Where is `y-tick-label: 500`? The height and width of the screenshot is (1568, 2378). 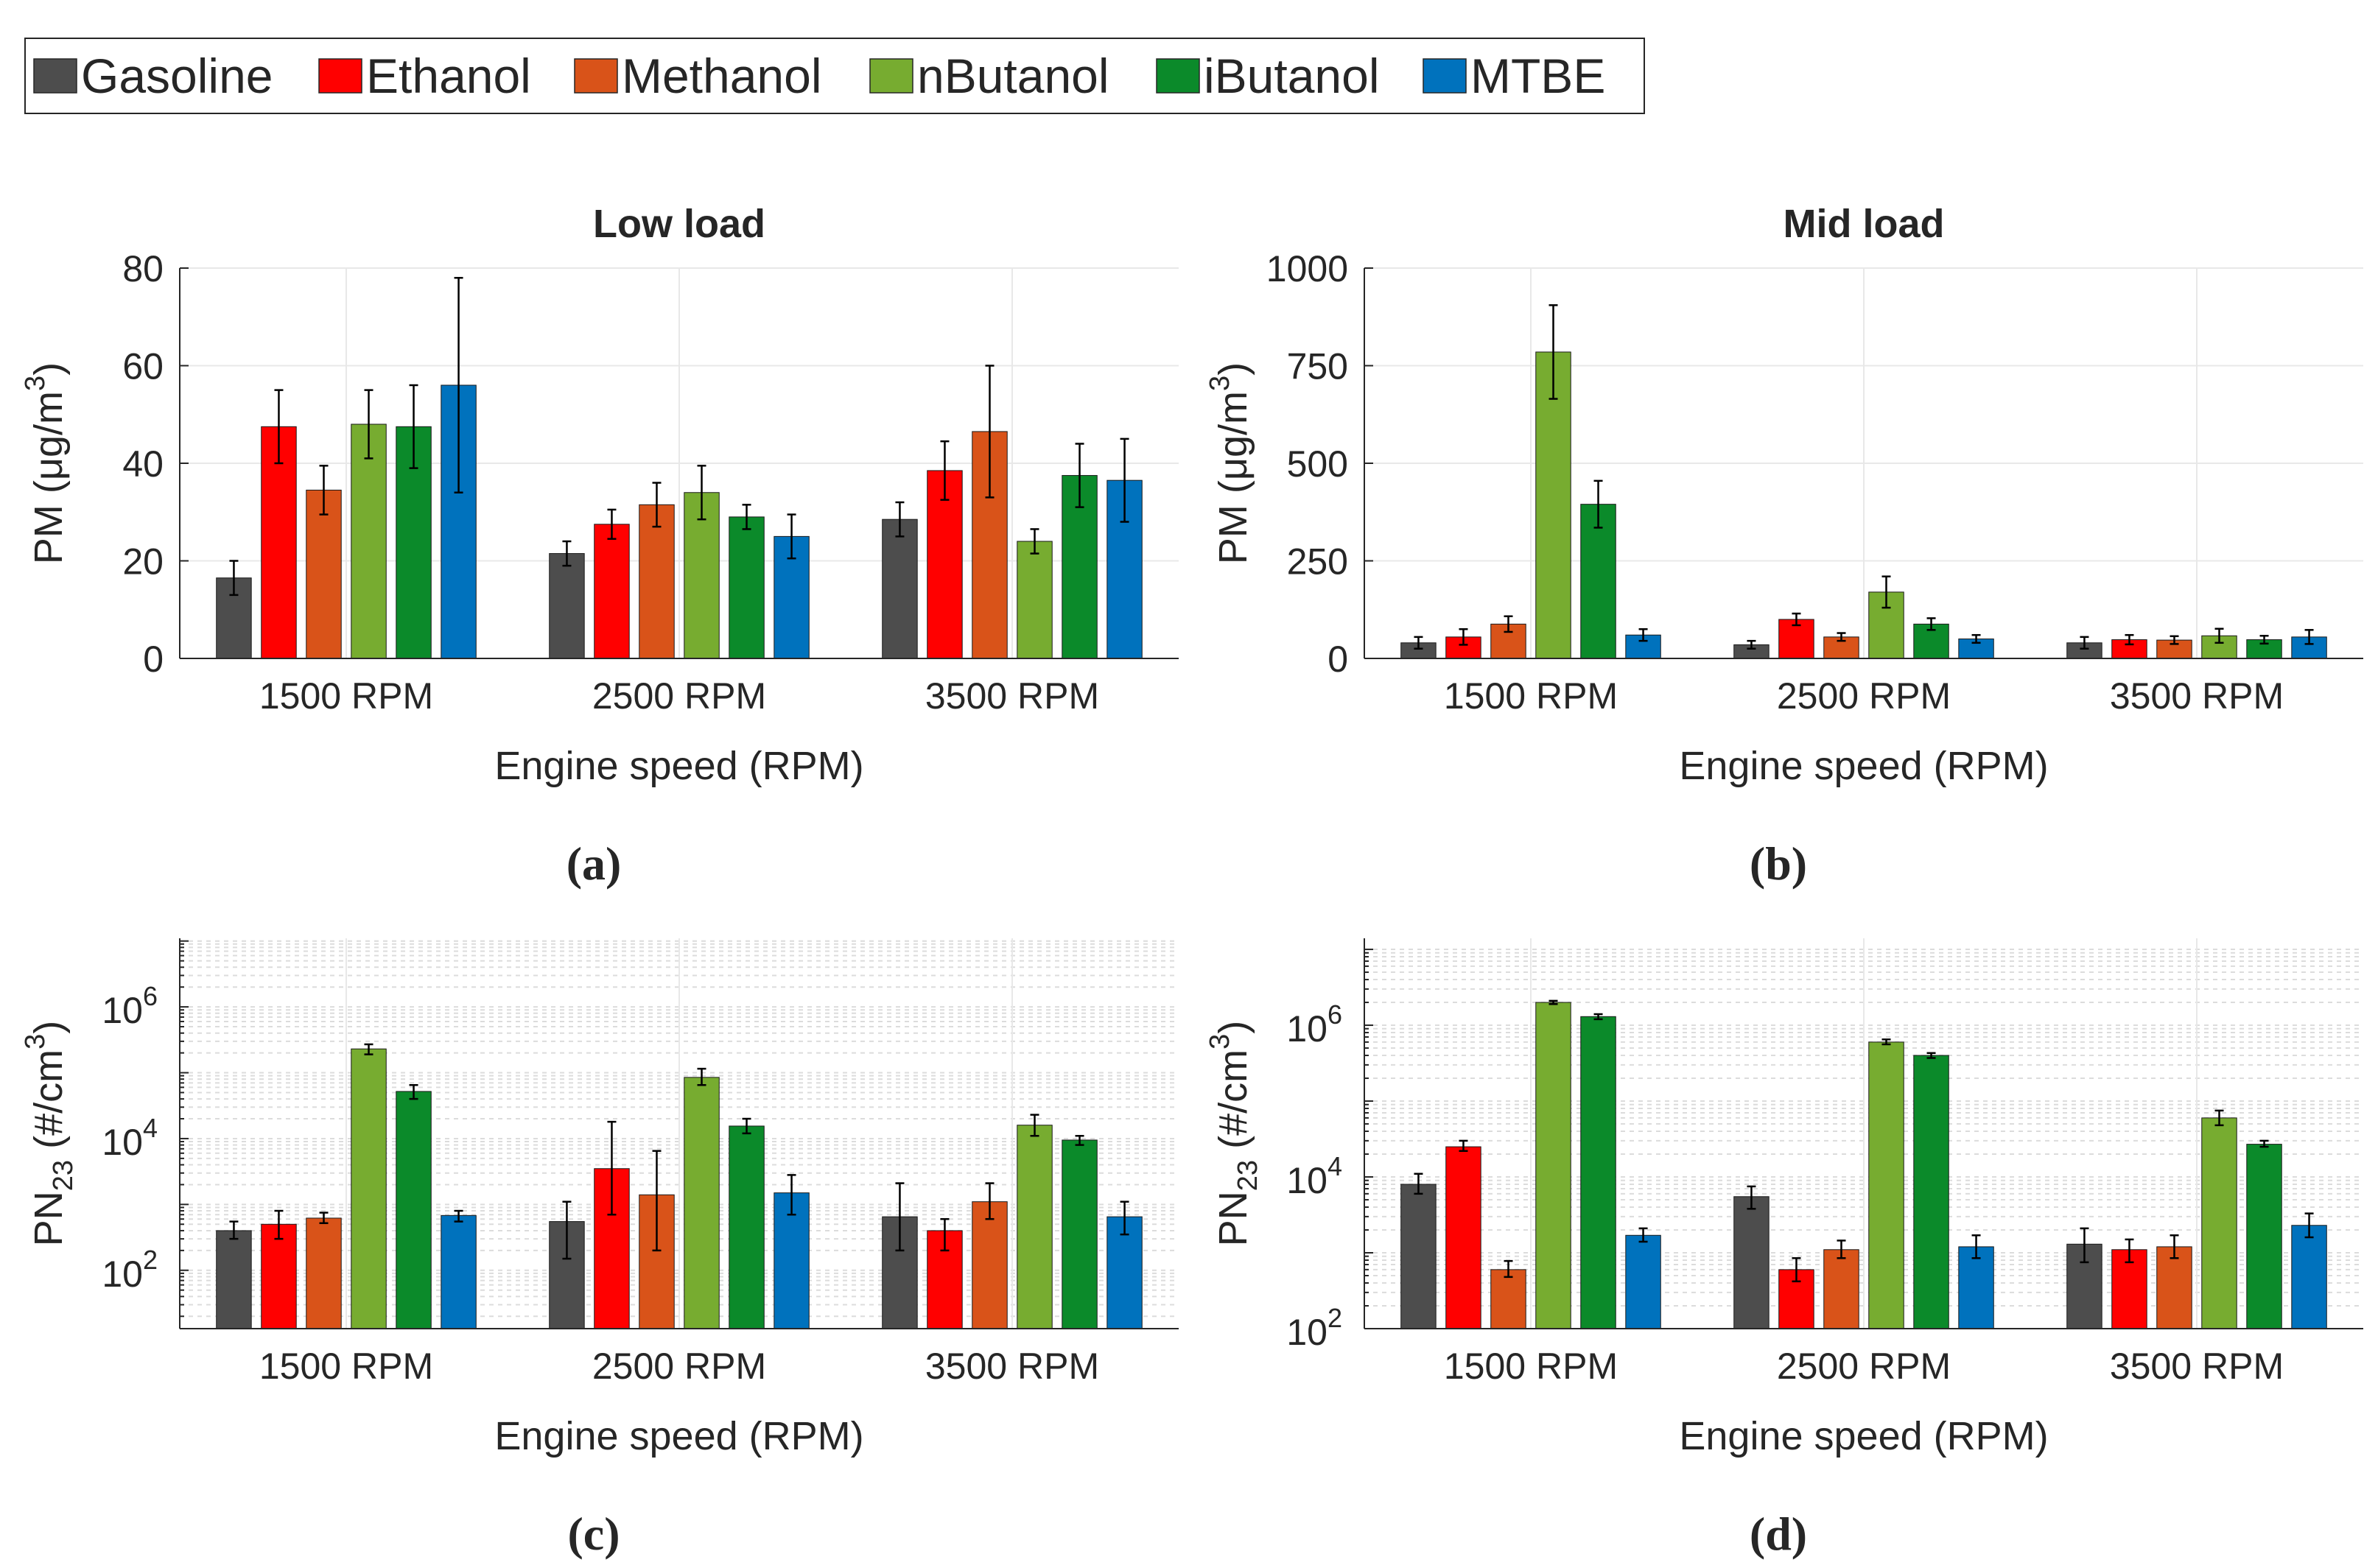
y-tick-label: 500 is located at coordinates (1317, 464).